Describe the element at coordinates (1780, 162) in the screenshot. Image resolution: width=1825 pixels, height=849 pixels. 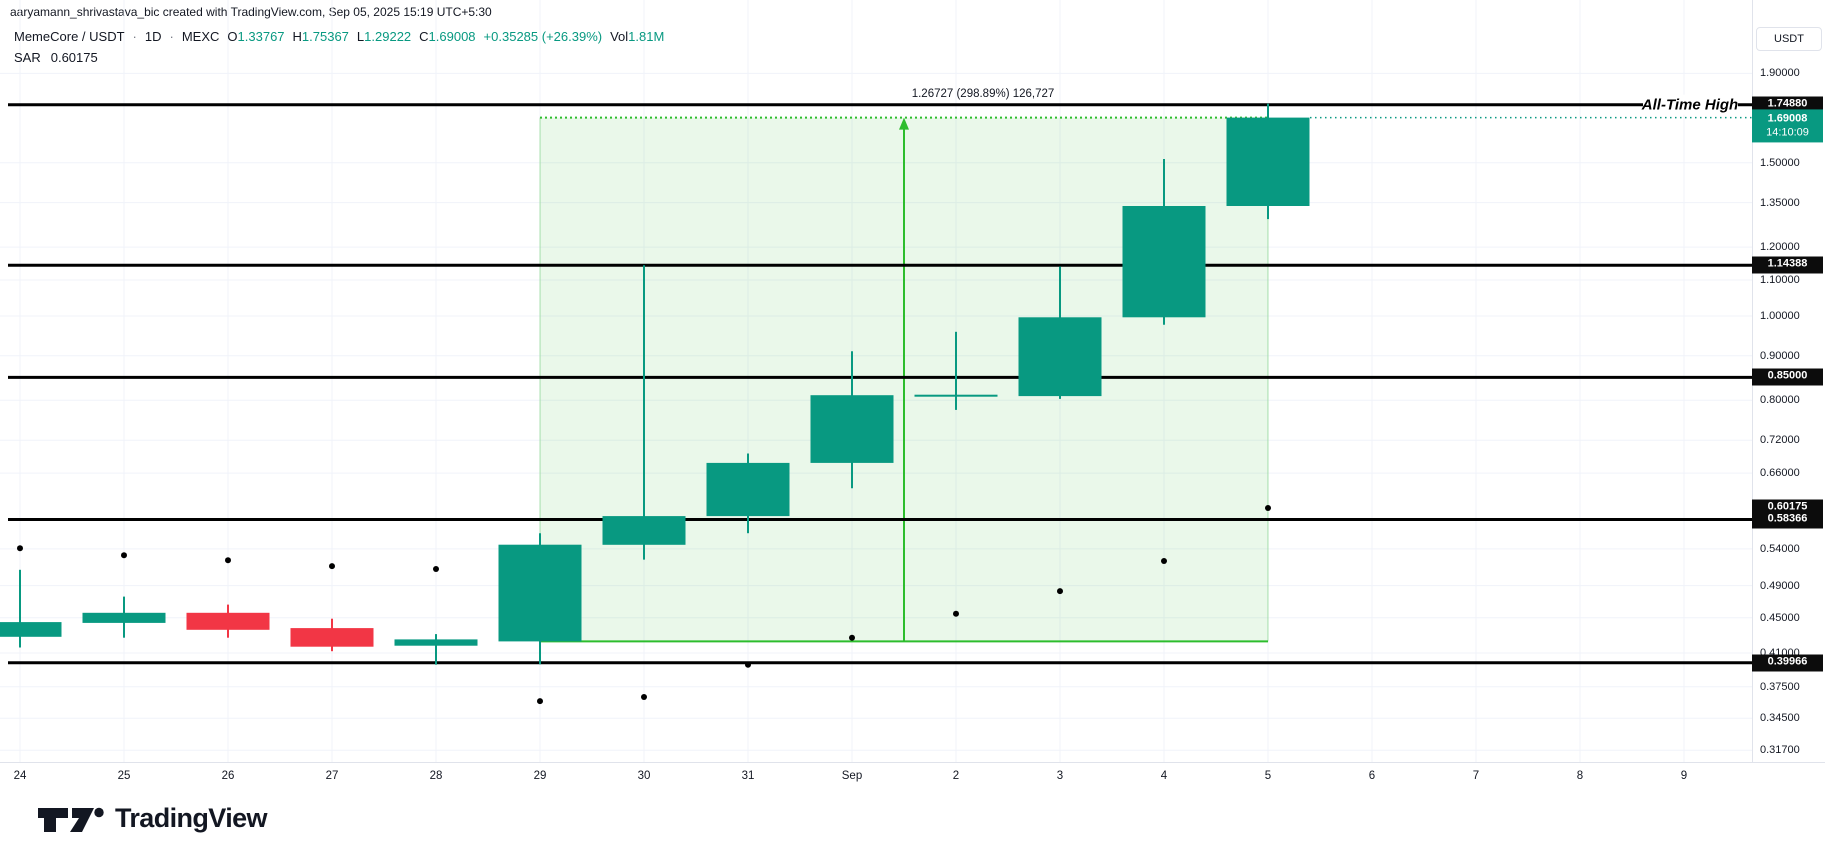
I see `price-tick-label: 1.50000` at that location.